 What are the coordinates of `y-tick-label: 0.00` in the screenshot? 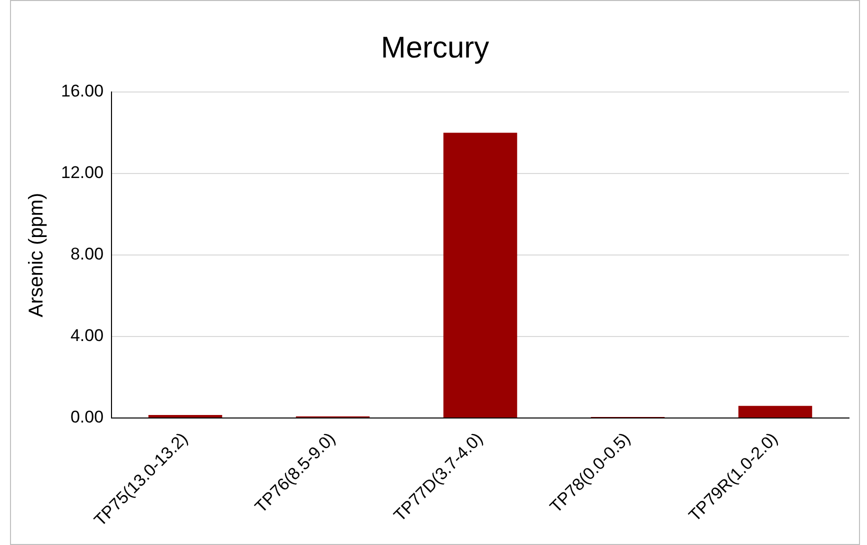 It's located at (87, 417).